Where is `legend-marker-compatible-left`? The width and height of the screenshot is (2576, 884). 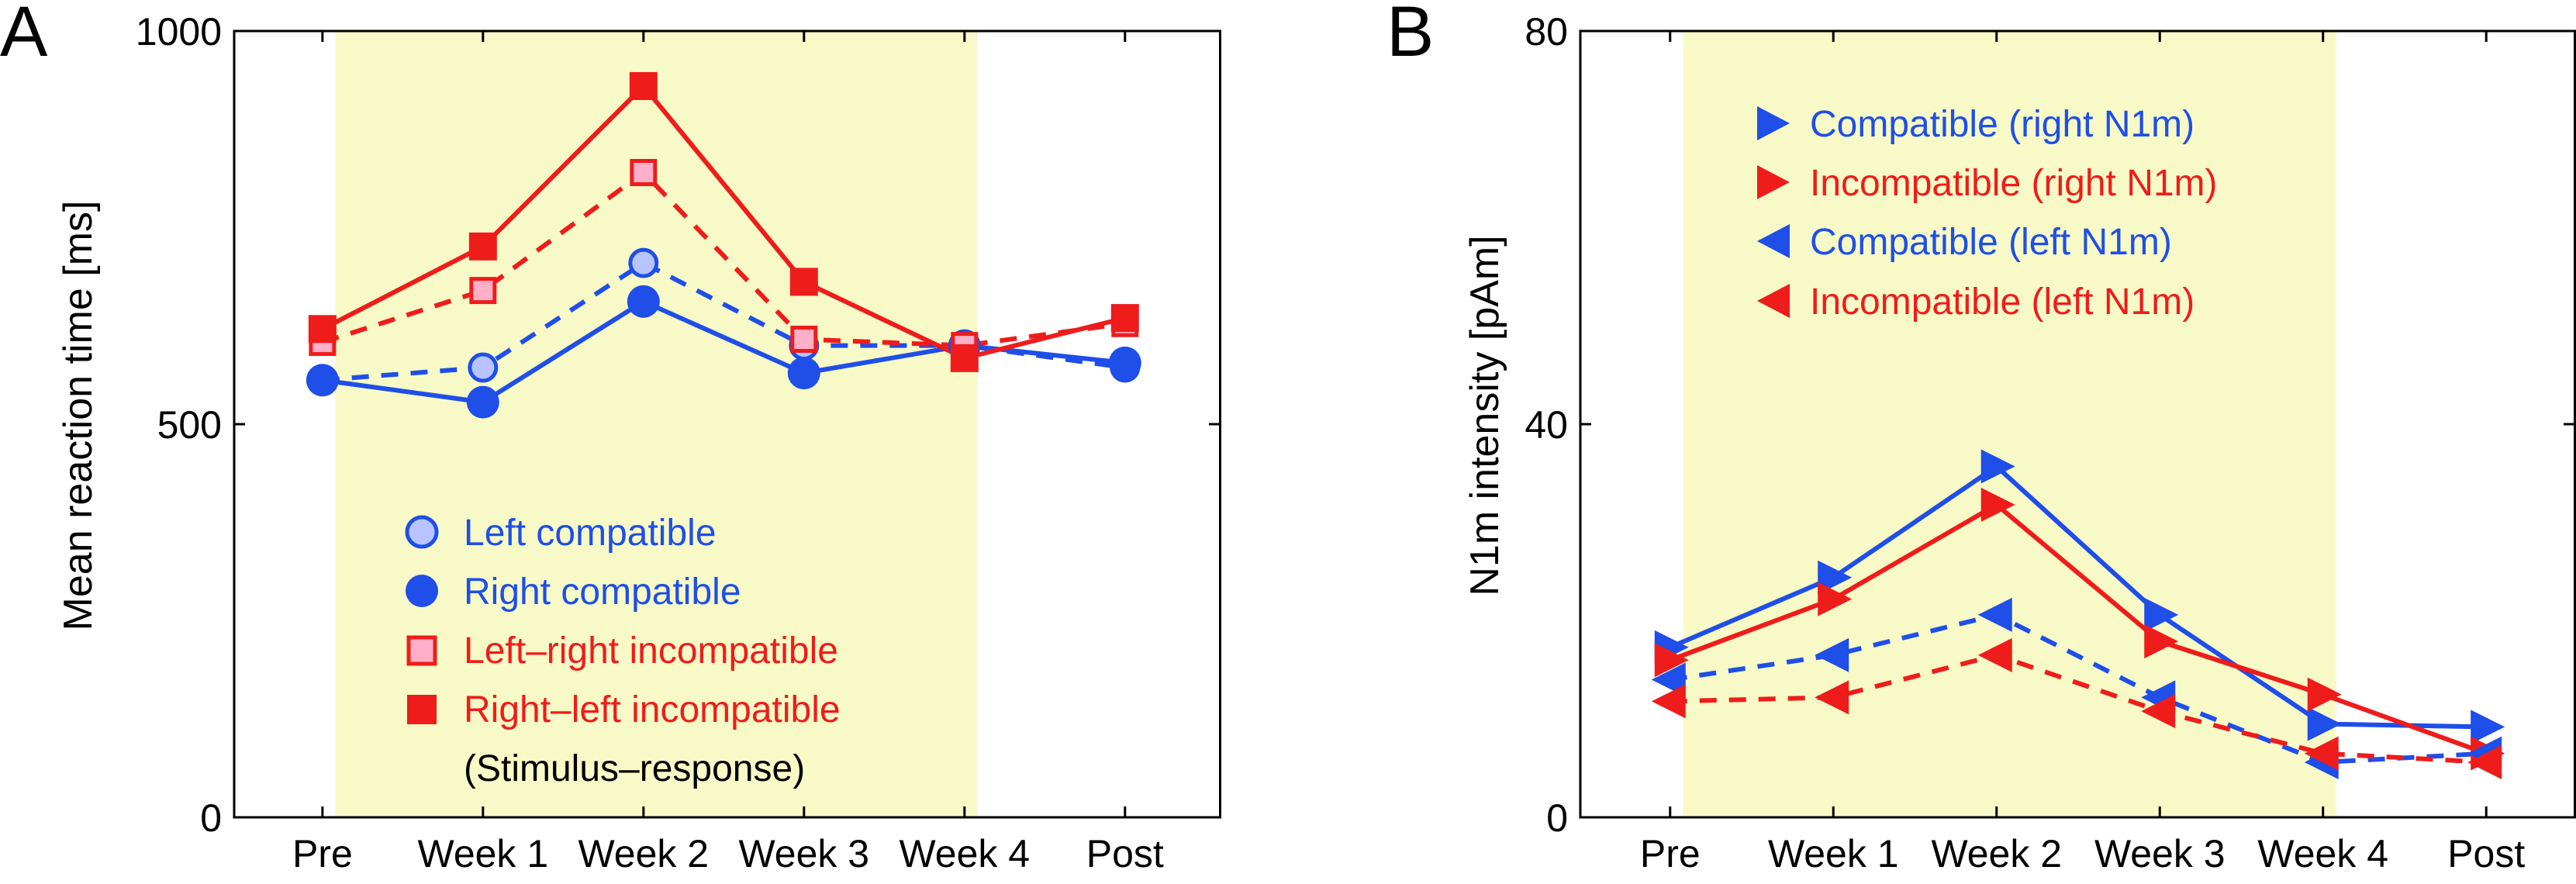
legend-marker-compatible-left is located at coordinates (1773, 241).